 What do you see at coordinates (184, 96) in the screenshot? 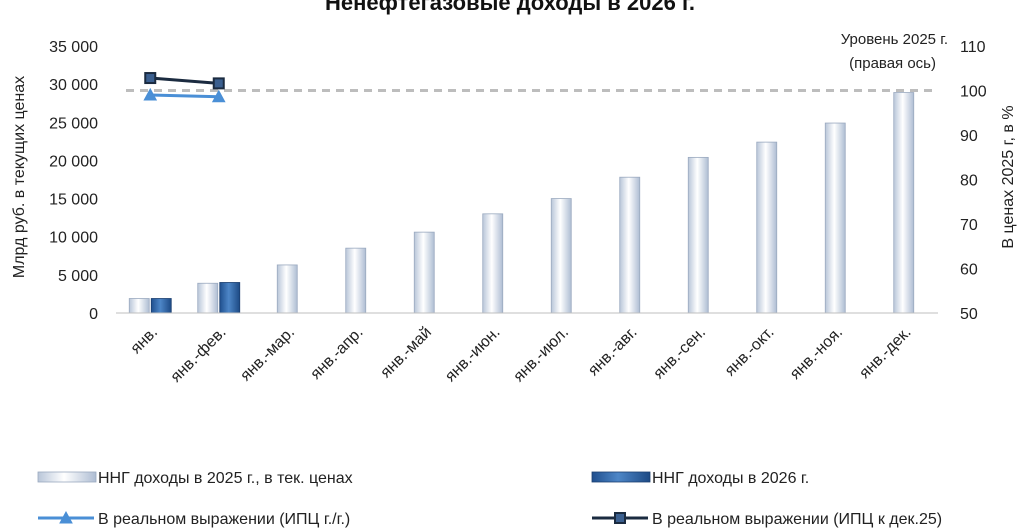
I see `line-real-yoy` at bounding box center [184, 96].